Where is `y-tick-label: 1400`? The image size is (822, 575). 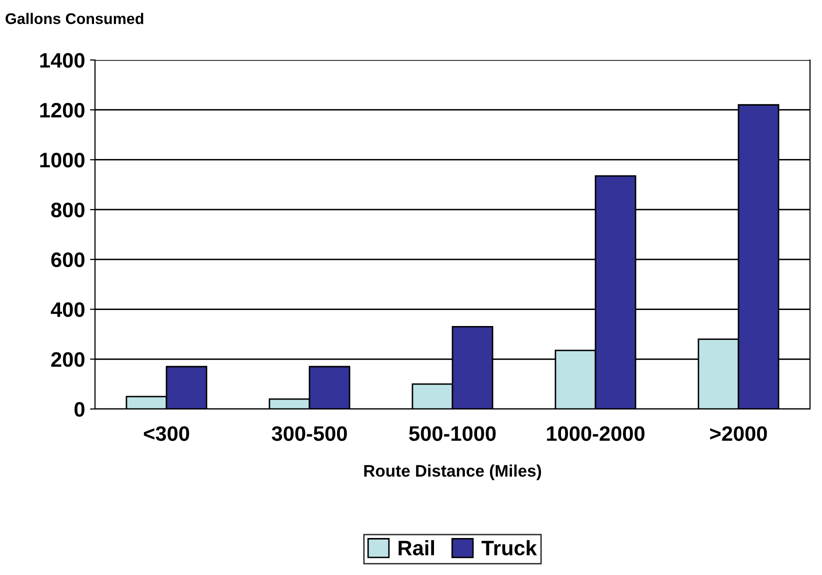
y-tick-label: 1400 is located at coordinates (62, 60).